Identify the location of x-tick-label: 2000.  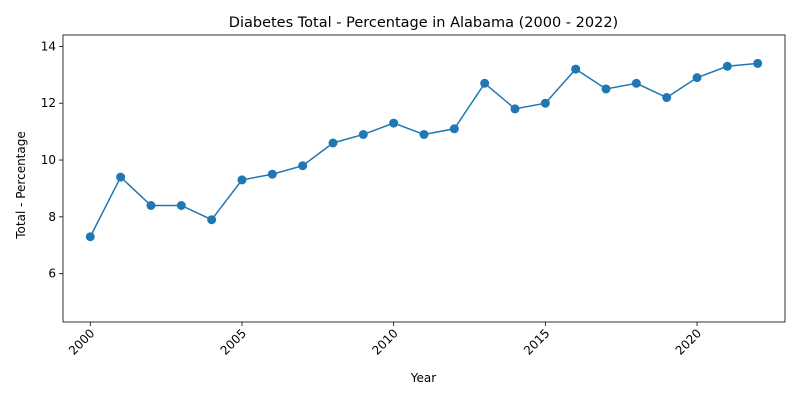
(81, 341).